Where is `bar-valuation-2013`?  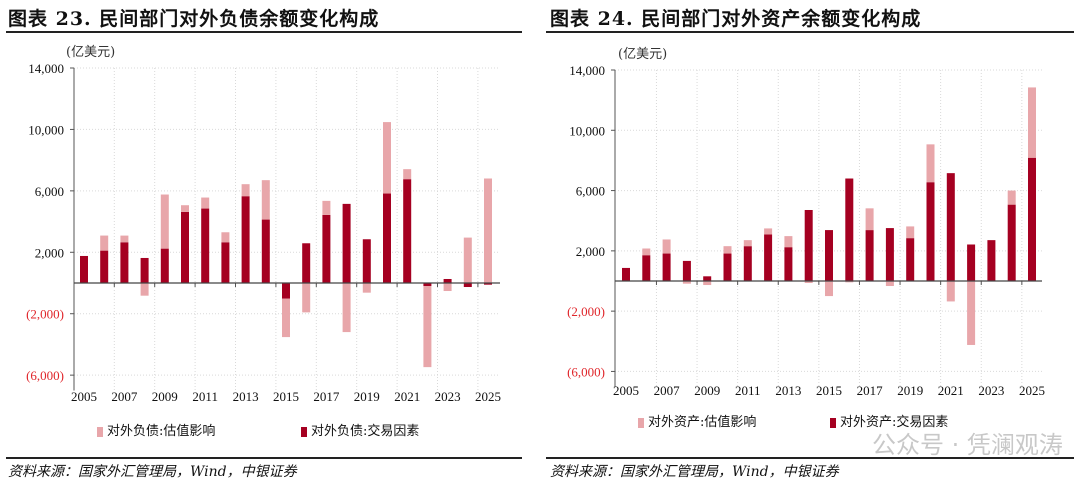
bar-valuation-2013 is located at coordinates (788, 242).